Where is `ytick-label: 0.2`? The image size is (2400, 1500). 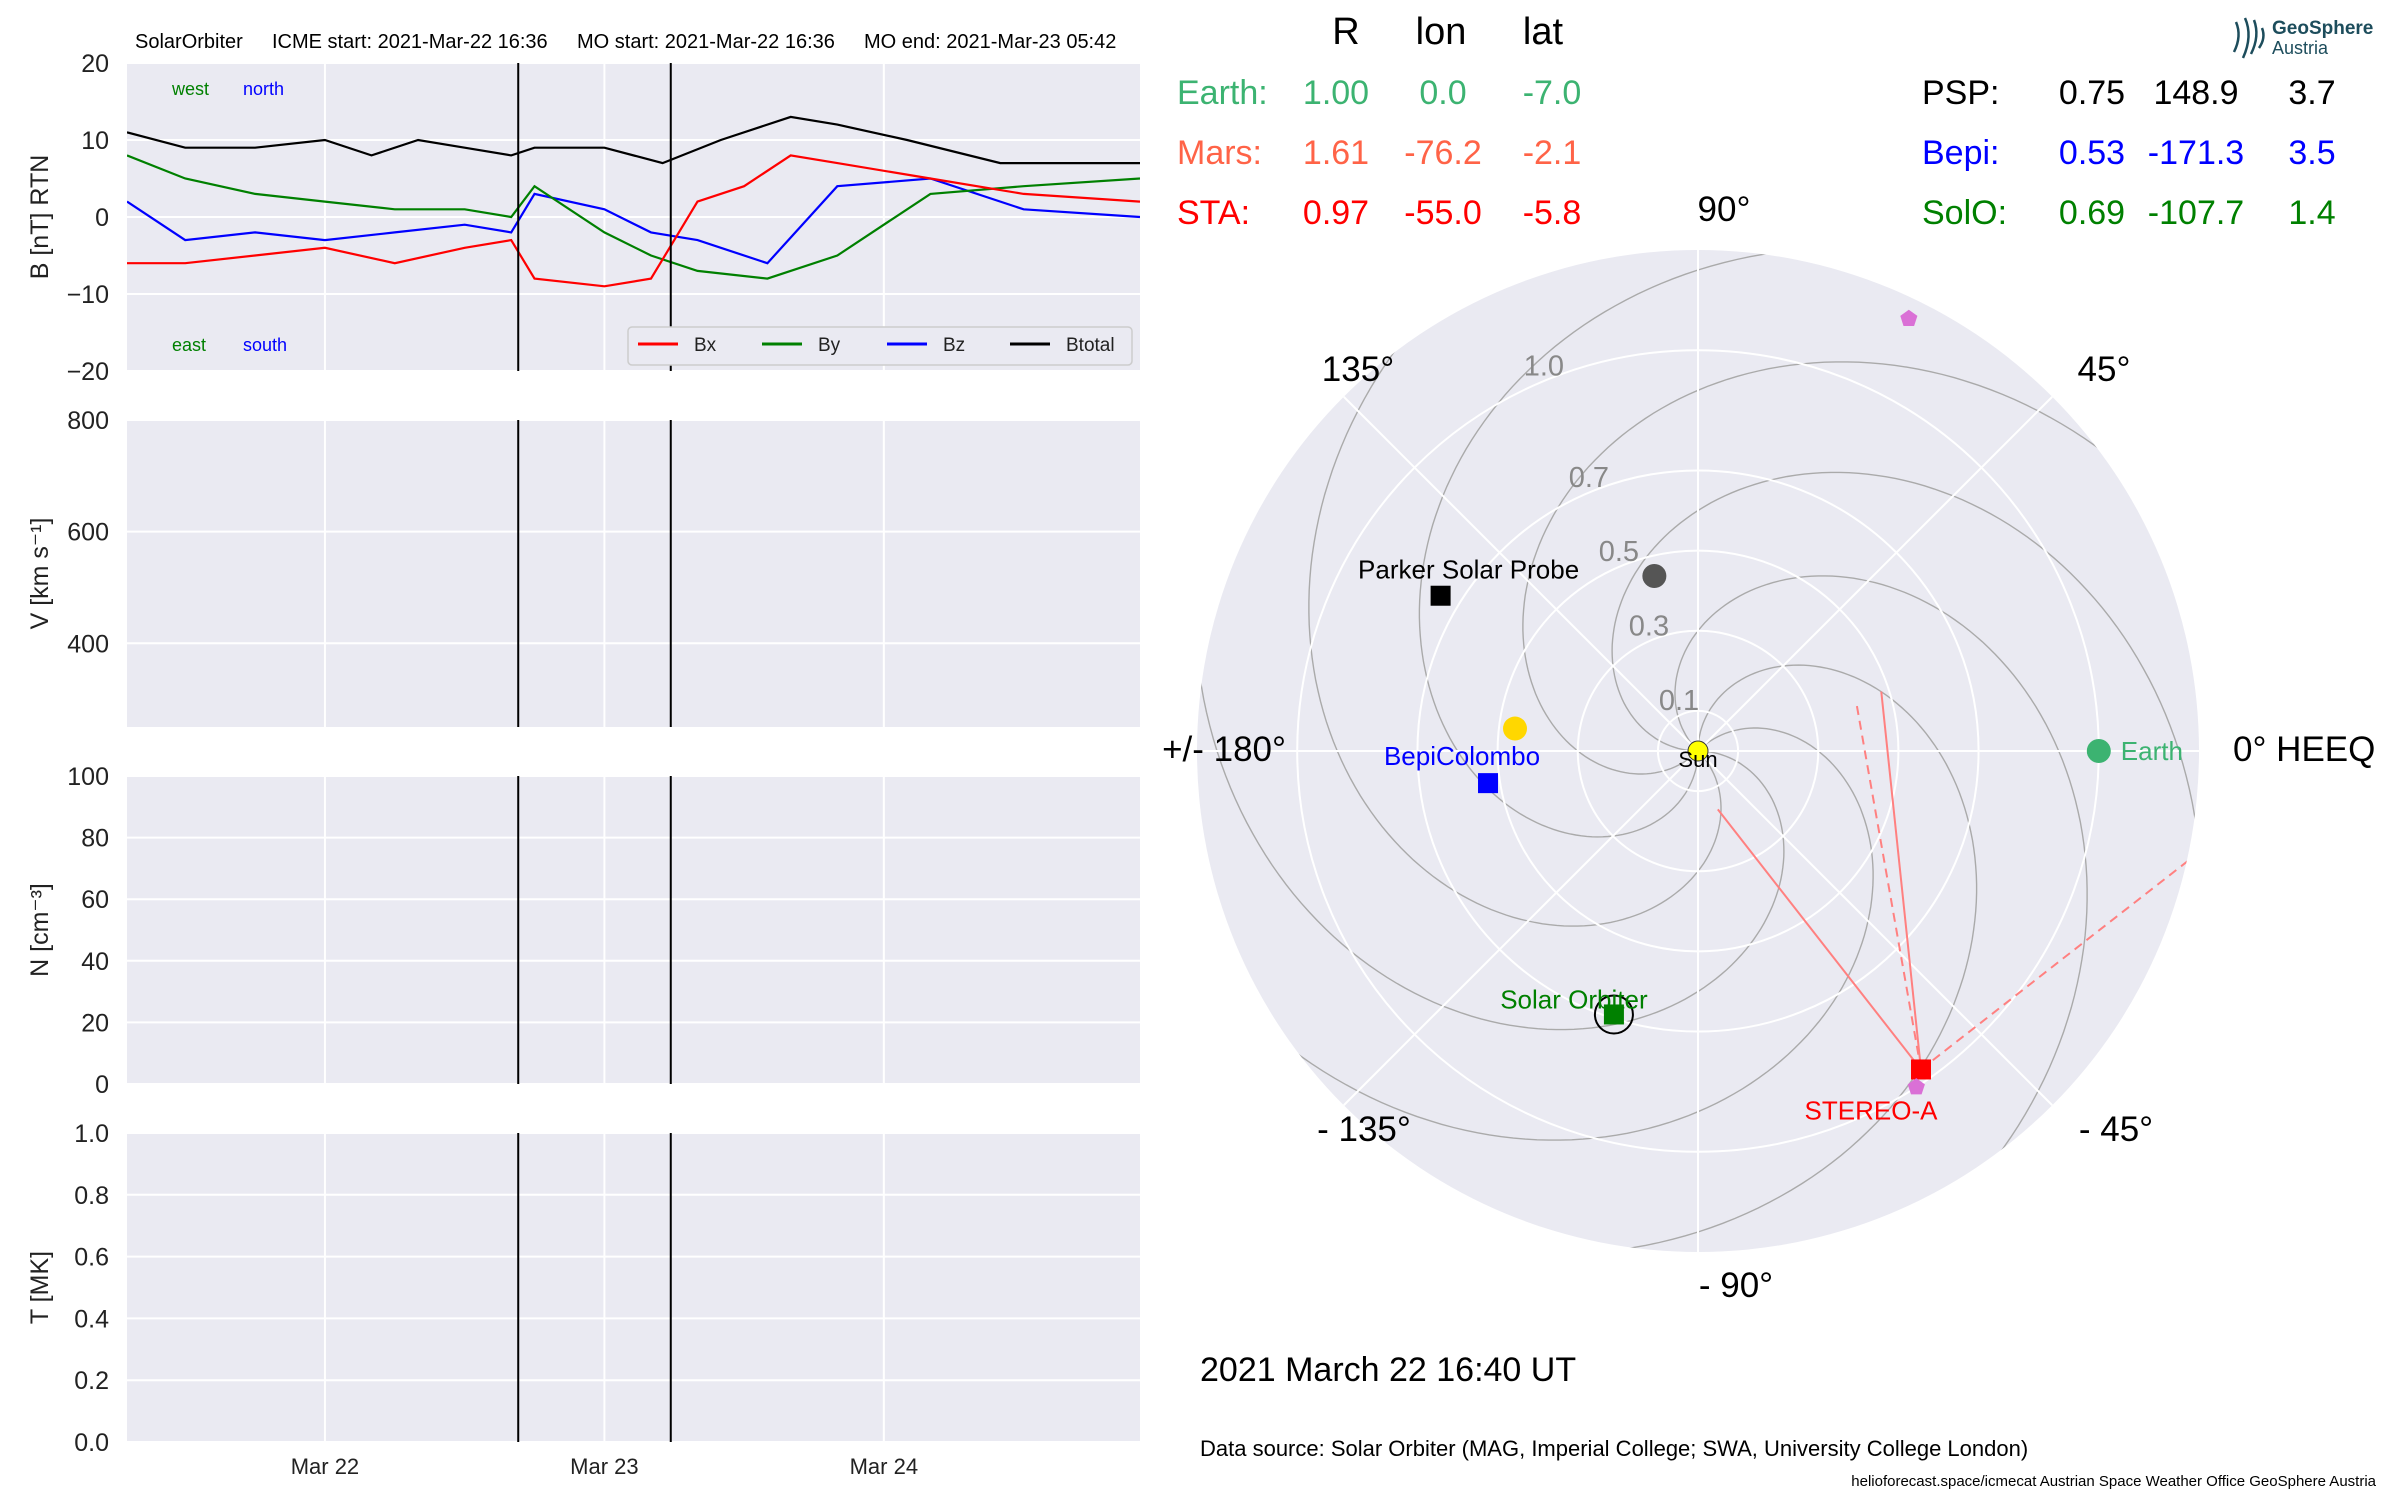 ytick-label: 0.2 is located at coordinates (91, 1381).